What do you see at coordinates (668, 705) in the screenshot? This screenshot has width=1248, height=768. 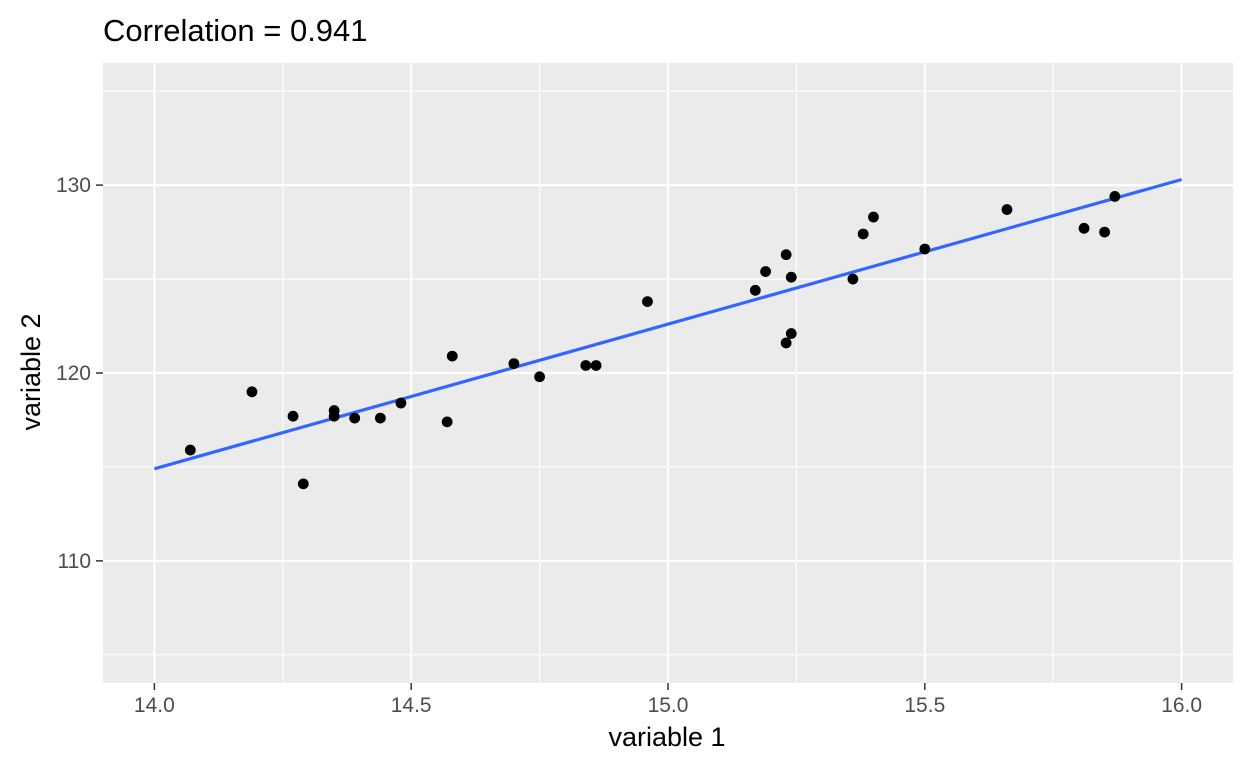 I see `x-tick-label: 15.0` at bounding box center [668, 705].